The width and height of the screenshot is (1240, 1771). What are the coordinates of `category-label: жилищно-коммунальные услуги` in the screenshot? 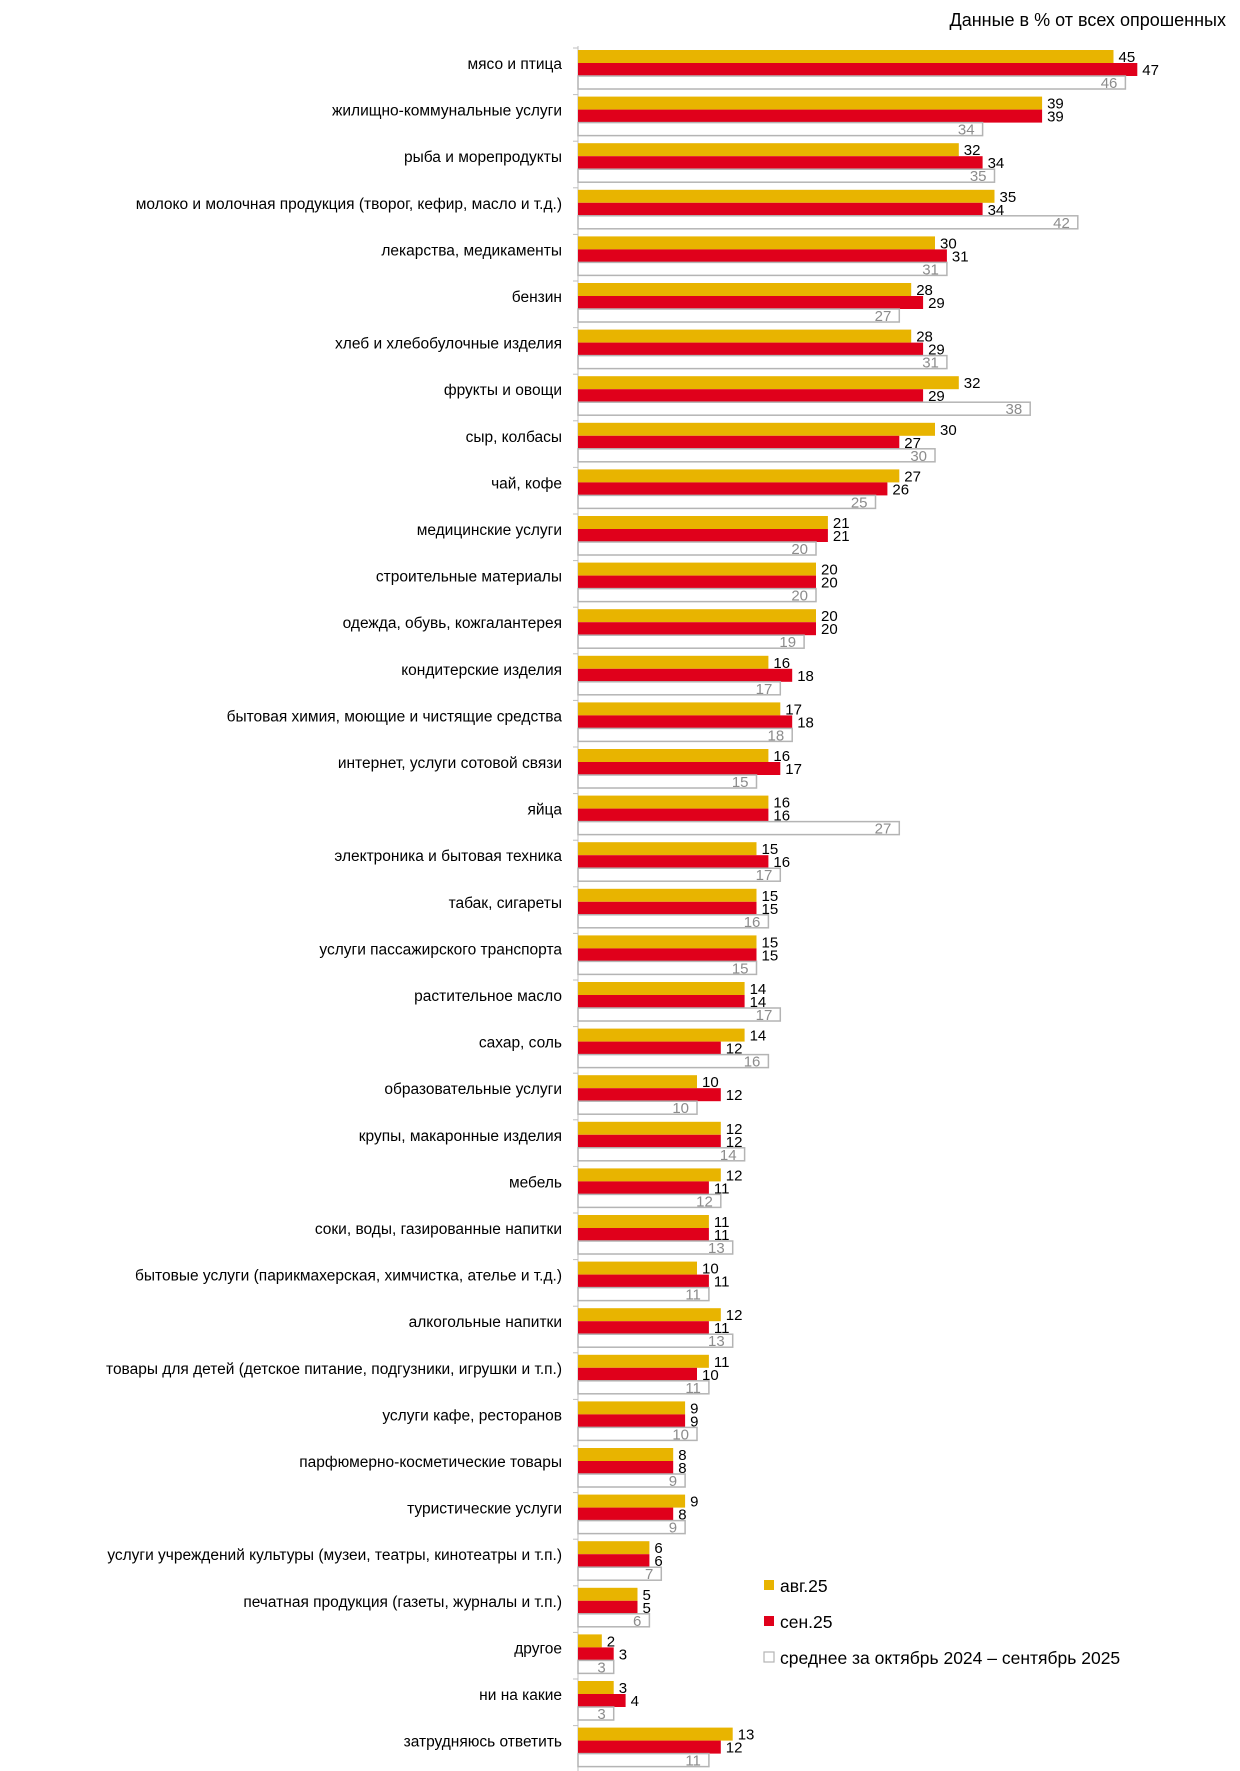 It's located at (447, 111).